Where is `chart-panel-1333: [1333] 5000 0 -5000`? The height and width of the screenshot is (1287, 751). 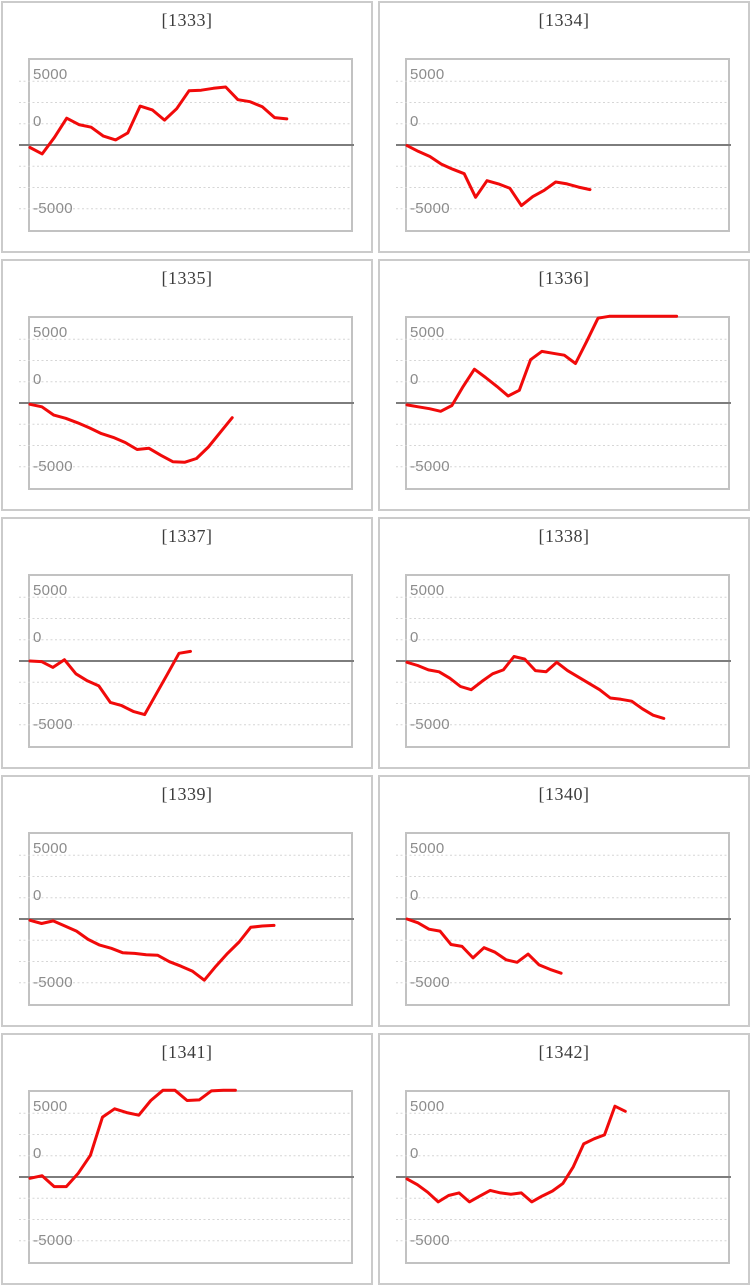 chart-panel-1333: [1333] 5000 0 -5000 is located at coordinates (187, 127).